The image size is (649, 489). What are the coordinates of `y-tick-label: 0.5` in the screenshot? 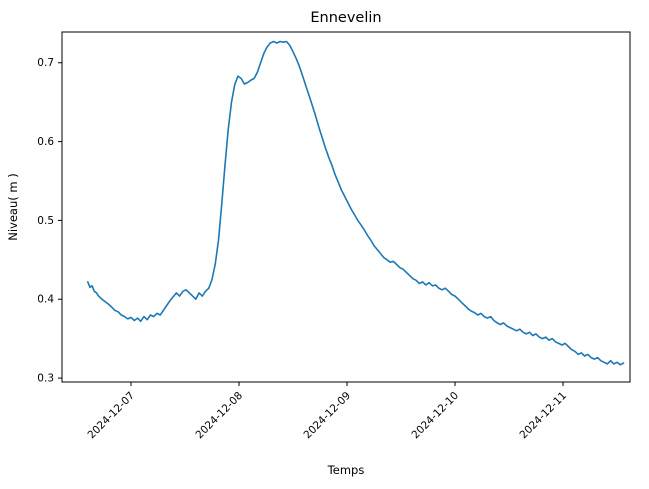 It's located at (45, 221).